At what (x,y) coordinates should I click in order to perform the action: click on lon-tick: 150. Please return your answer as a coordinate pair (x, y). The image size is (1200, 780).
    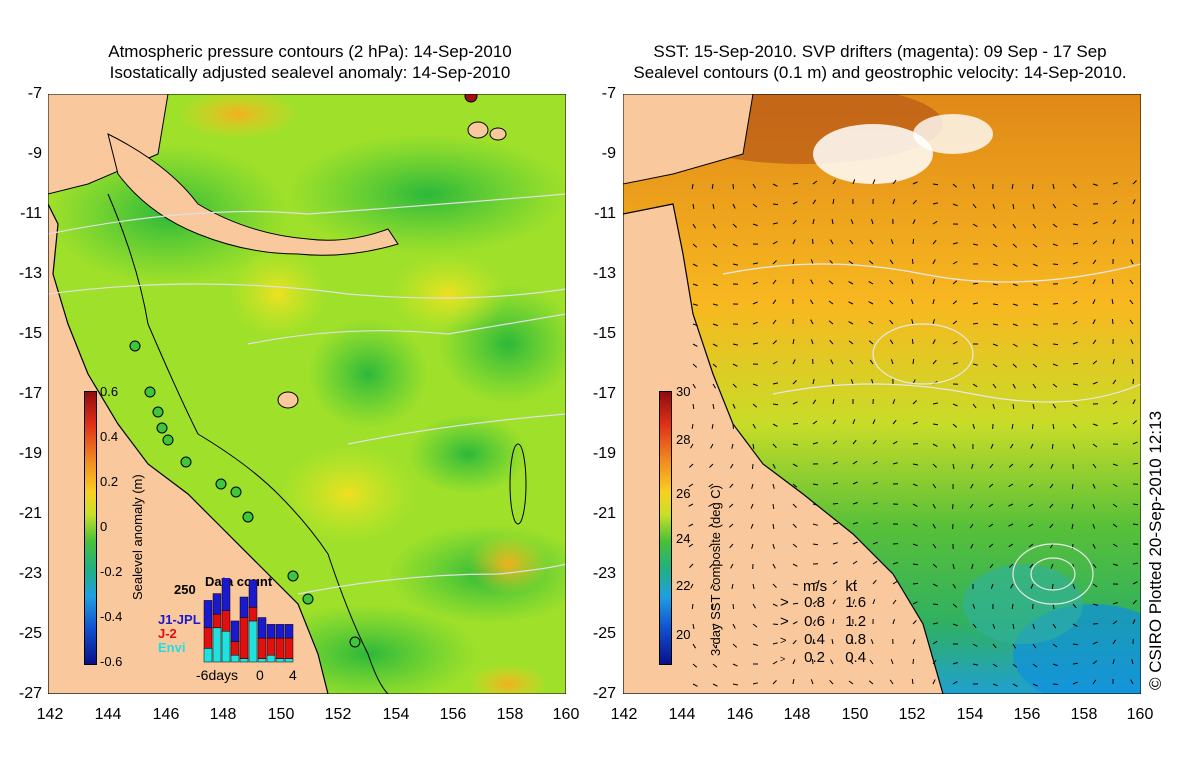
    Looking at the image, I should click on (855, 714).